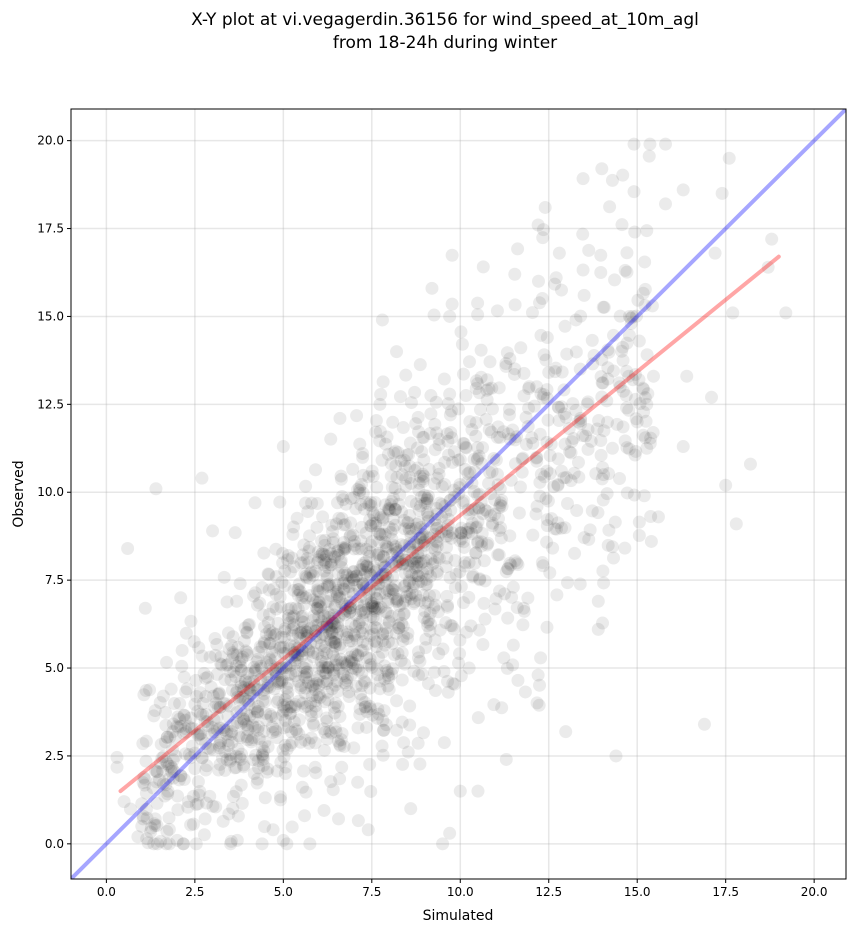 This screenshot has height=934, width=856. Describe the element at coordinates (460, 892) in the screenshot. I see `x-tick-label: 10.0` at that location.